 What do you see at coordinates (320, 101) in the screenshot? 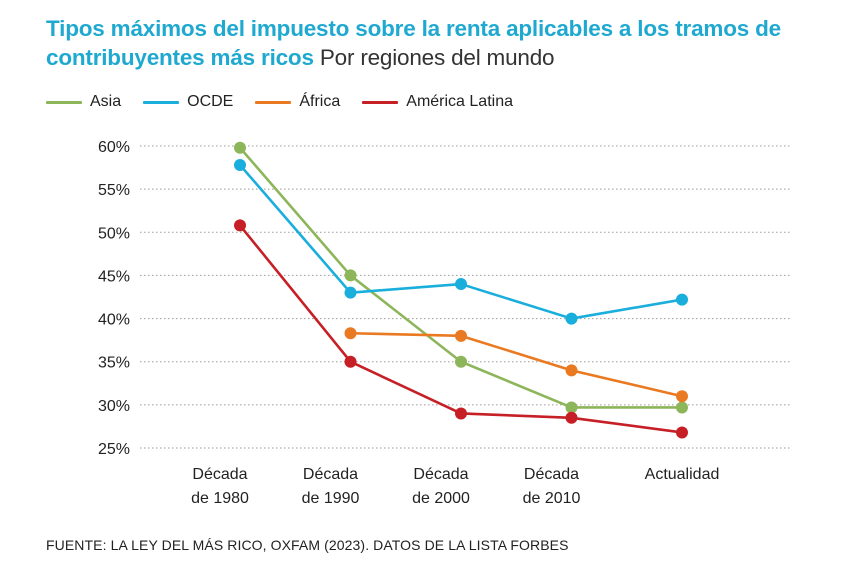
I see `legend-label-africa: África` at bounding box center [320, 101].